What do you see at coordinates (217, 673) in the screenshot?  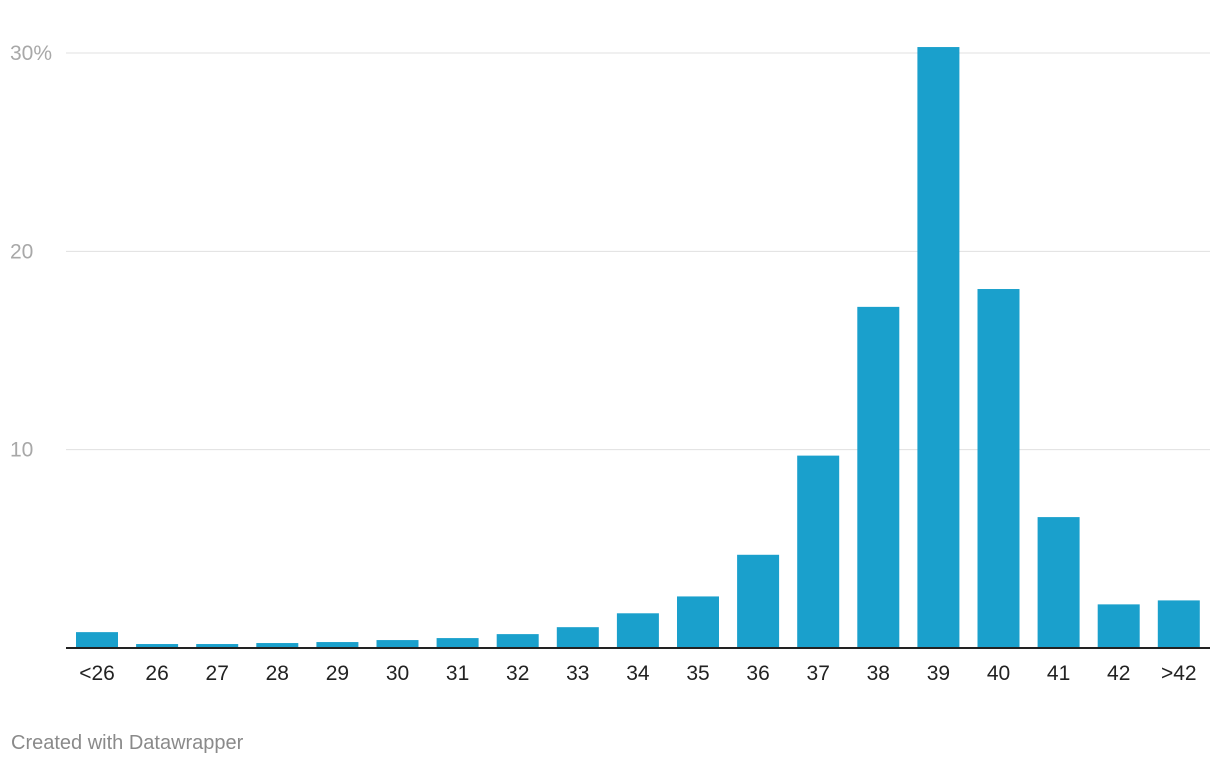 I see `x-tick-label: 27` at bounding box center [217, 673].